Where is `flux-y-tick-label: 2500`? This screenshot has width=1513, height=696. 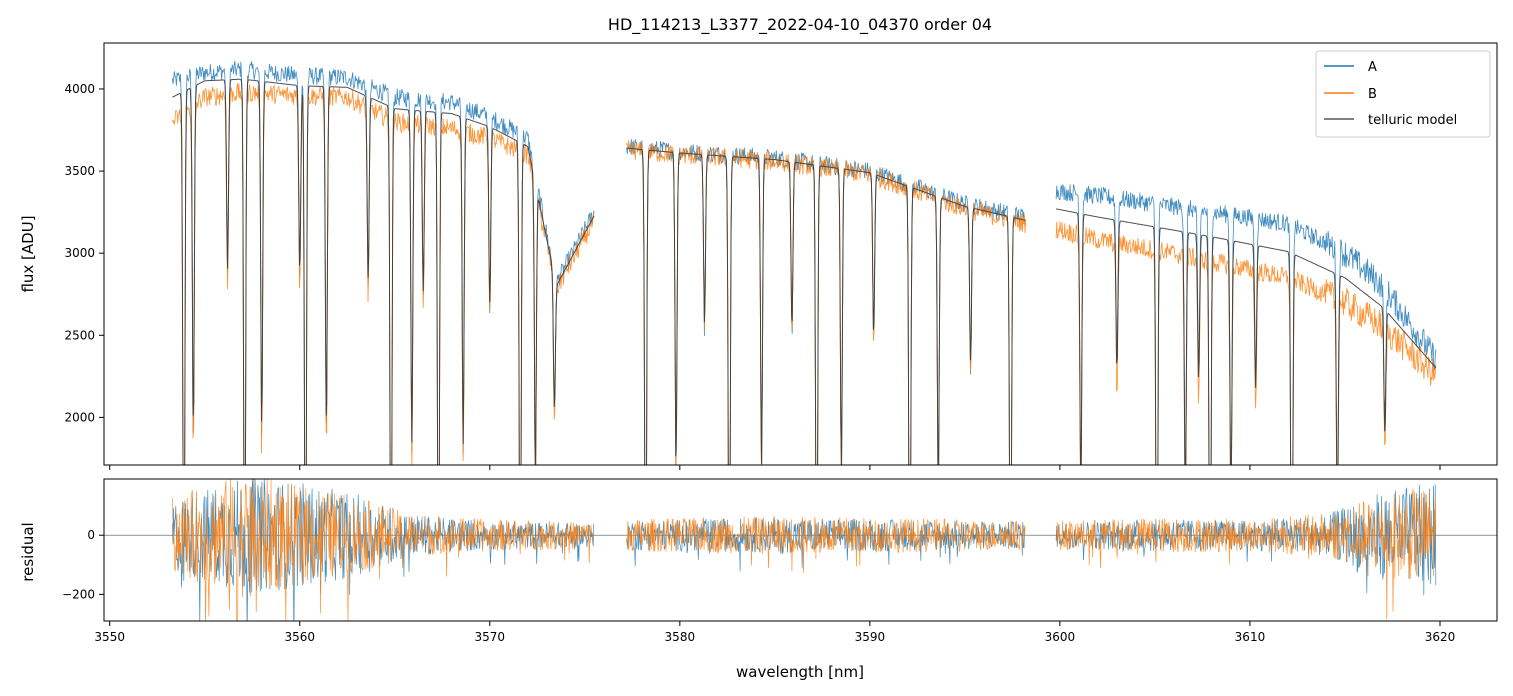
flux-y-tick-label: 2500 is located at coordinates (79, 335).